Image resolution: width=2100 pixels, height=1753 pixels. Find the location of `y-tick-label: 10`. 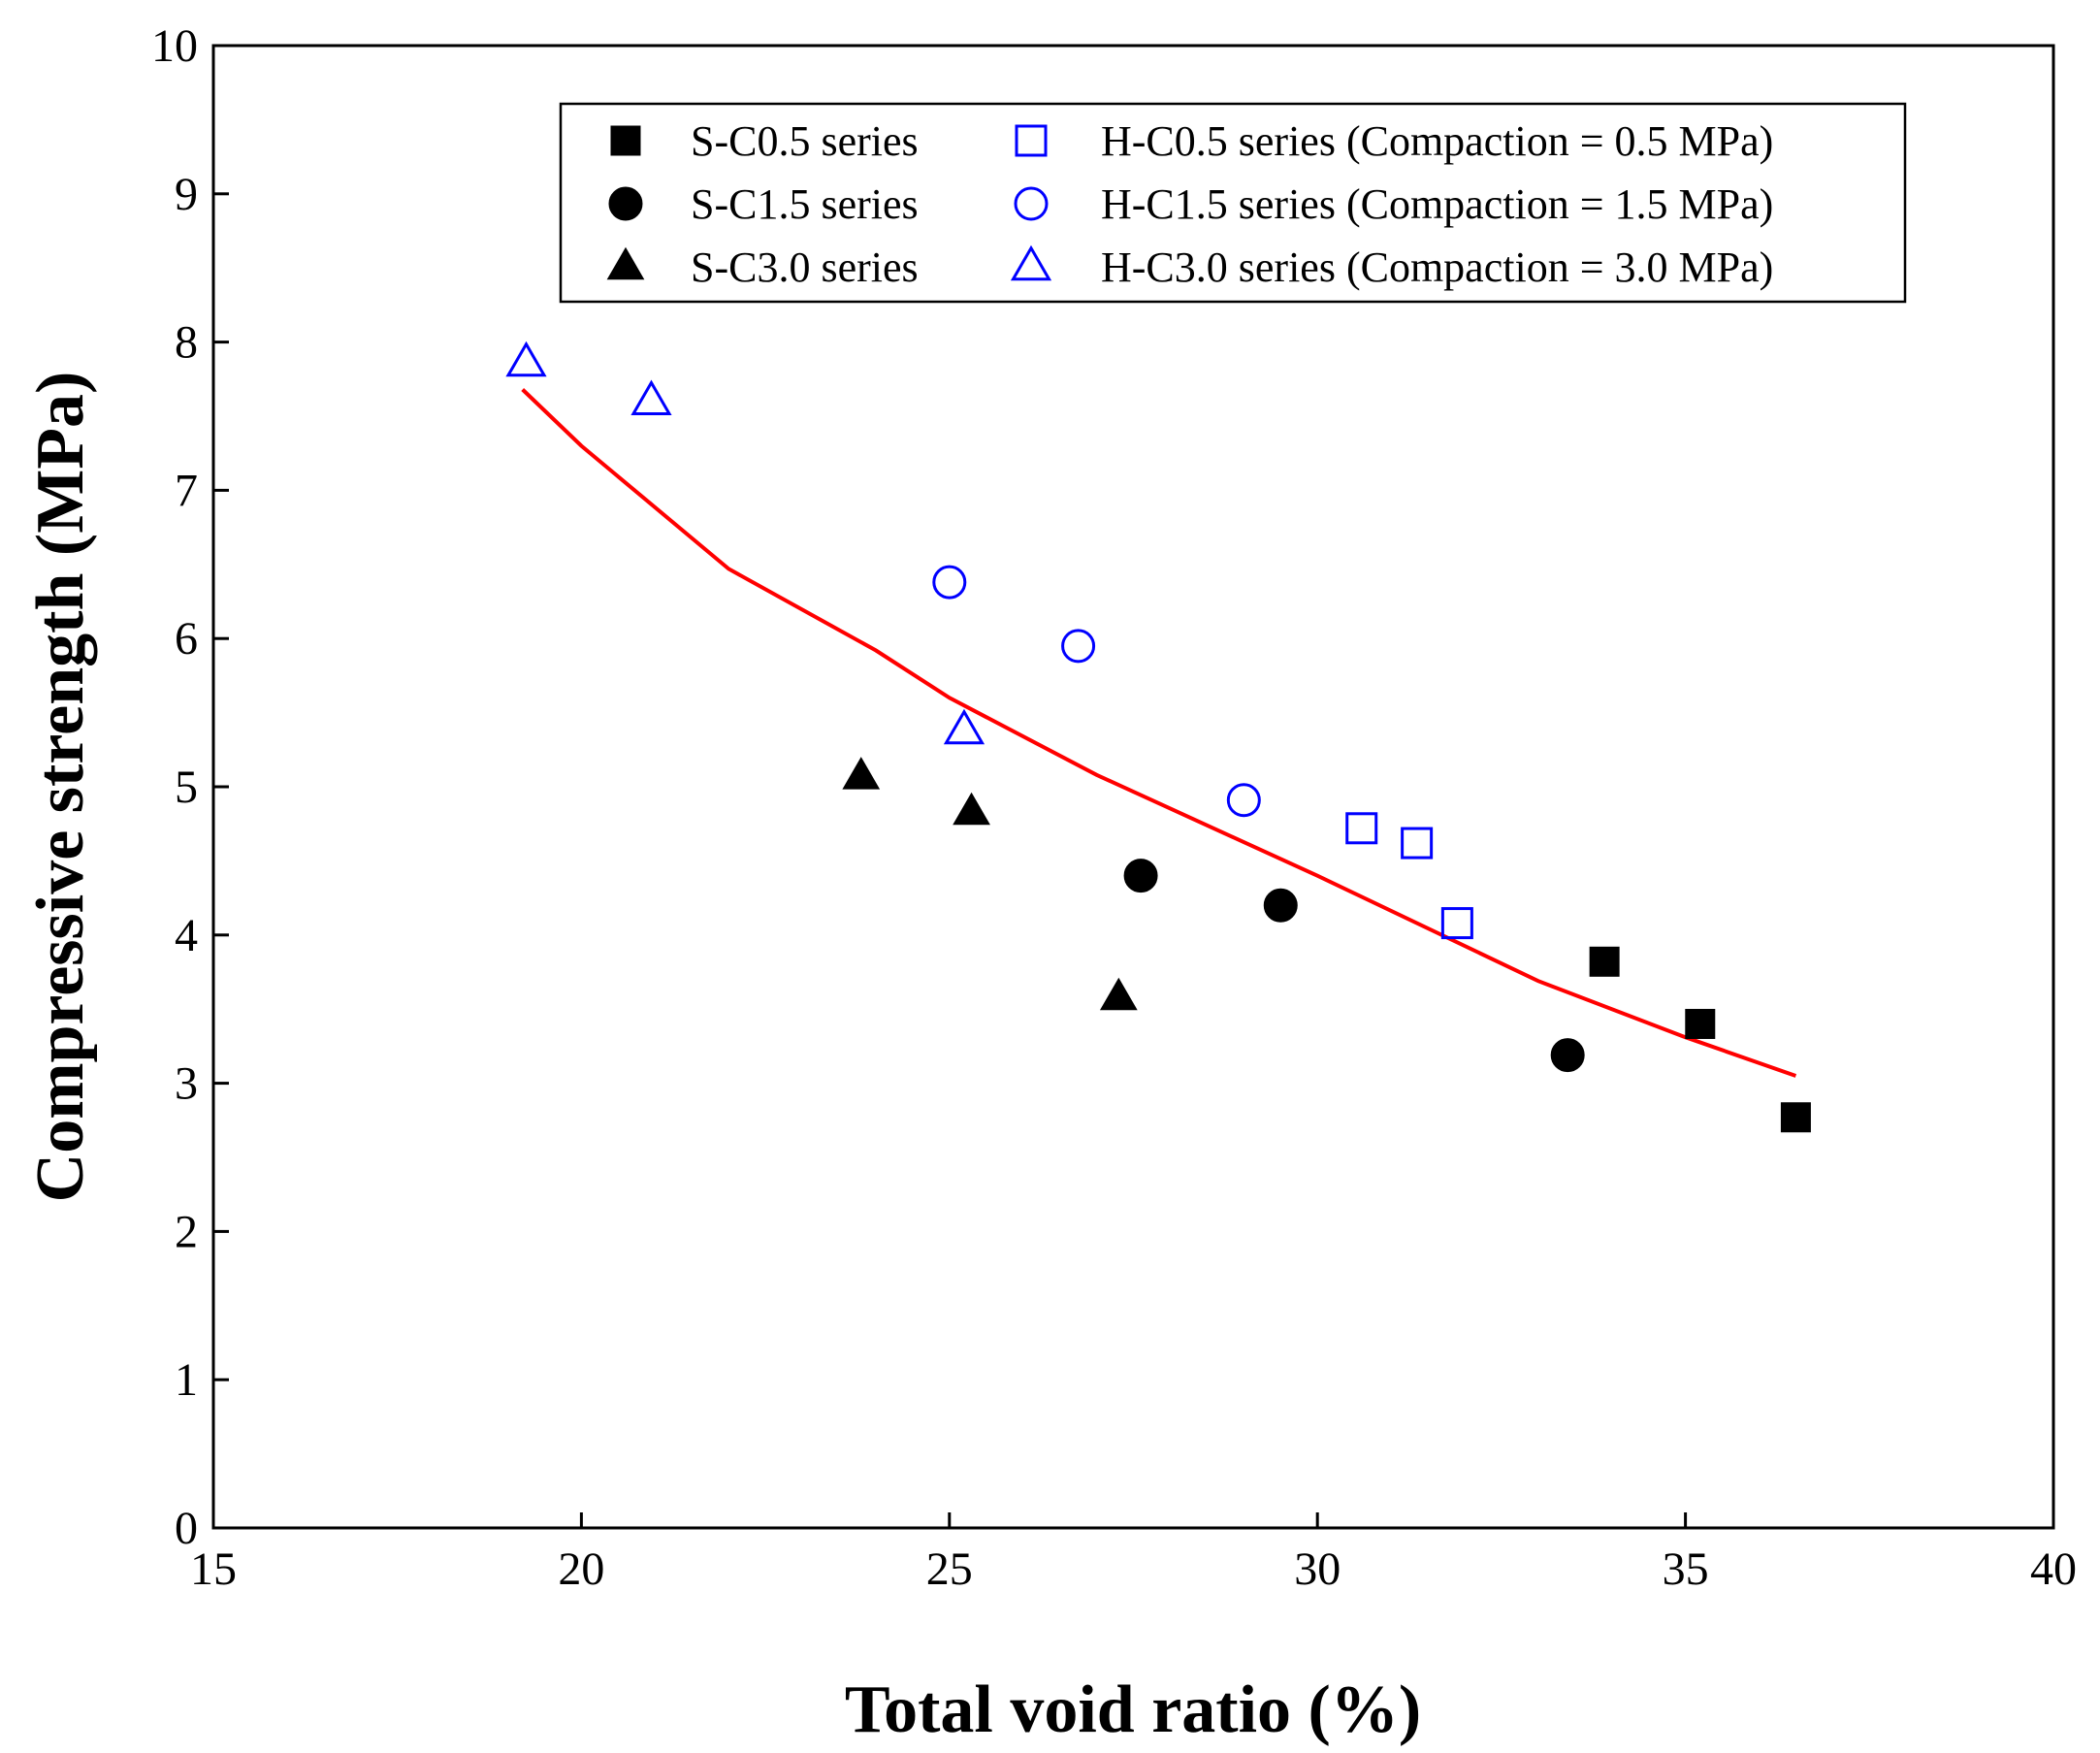

y-tick-label: 10 is located at coordinates (174, 46).